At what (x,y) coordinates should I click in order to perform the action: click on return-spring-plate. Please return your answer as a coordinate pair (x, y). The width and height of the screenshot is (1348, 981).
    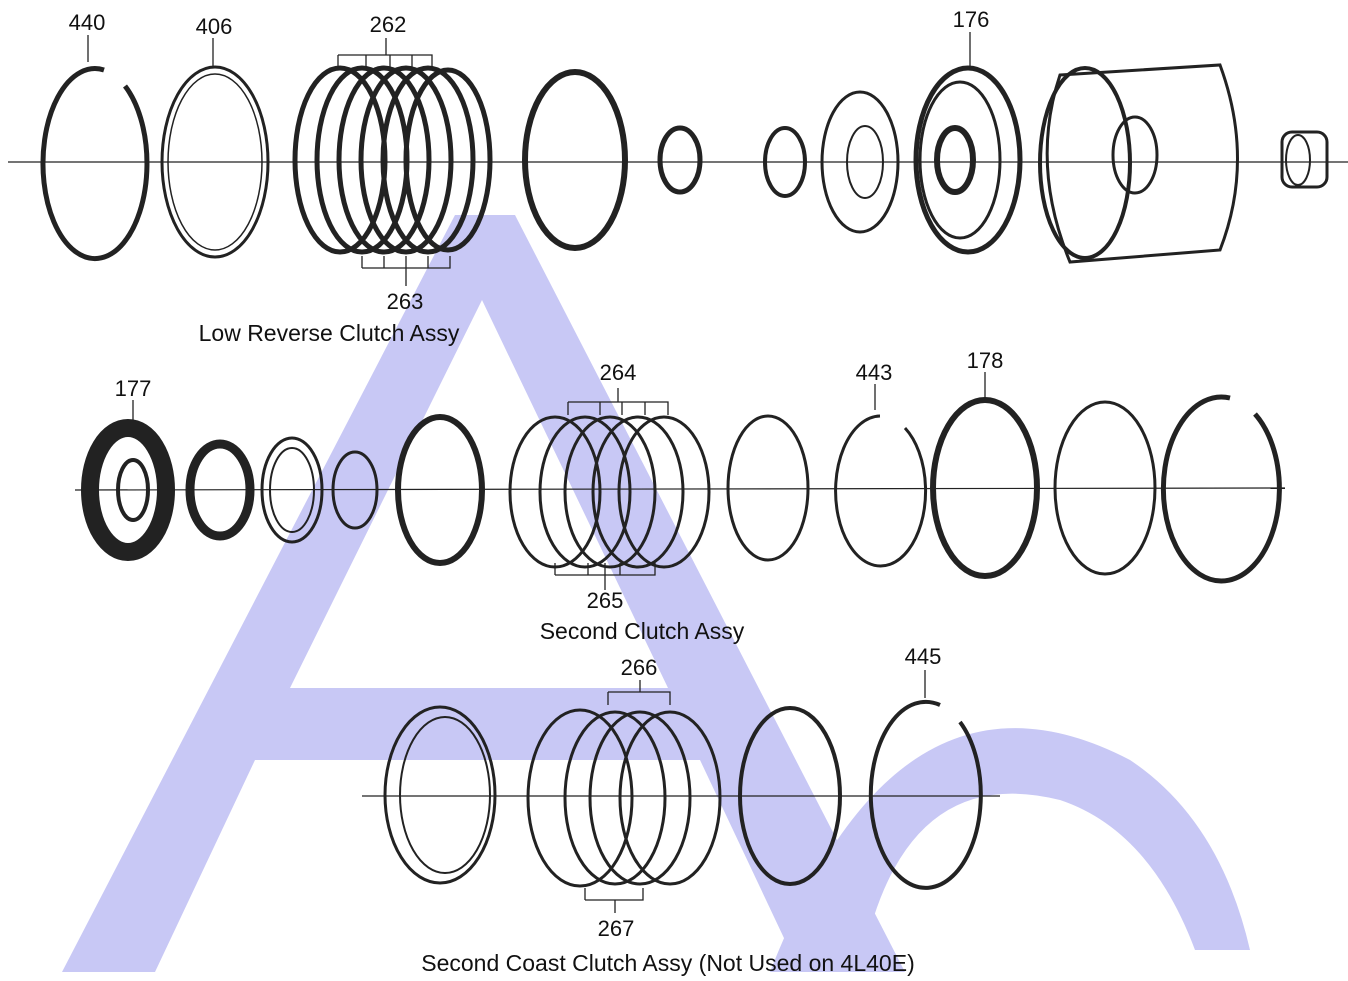
    Looking at the image, I should click on (860, 162).